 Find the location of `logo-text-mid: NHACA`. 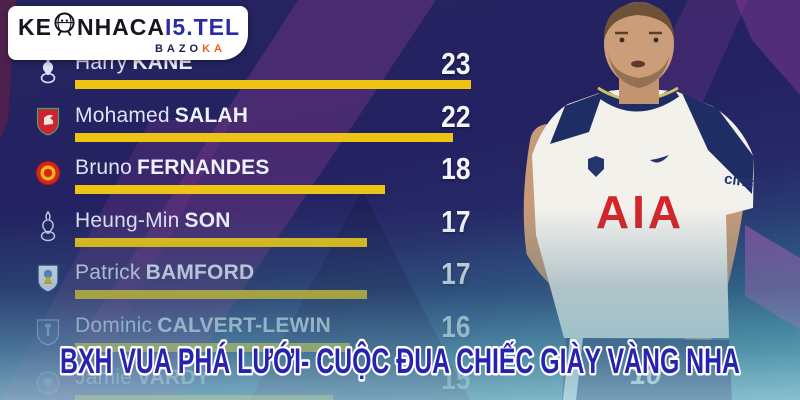

logo-text-mid: NHACA is located at coordinates (121, 27).